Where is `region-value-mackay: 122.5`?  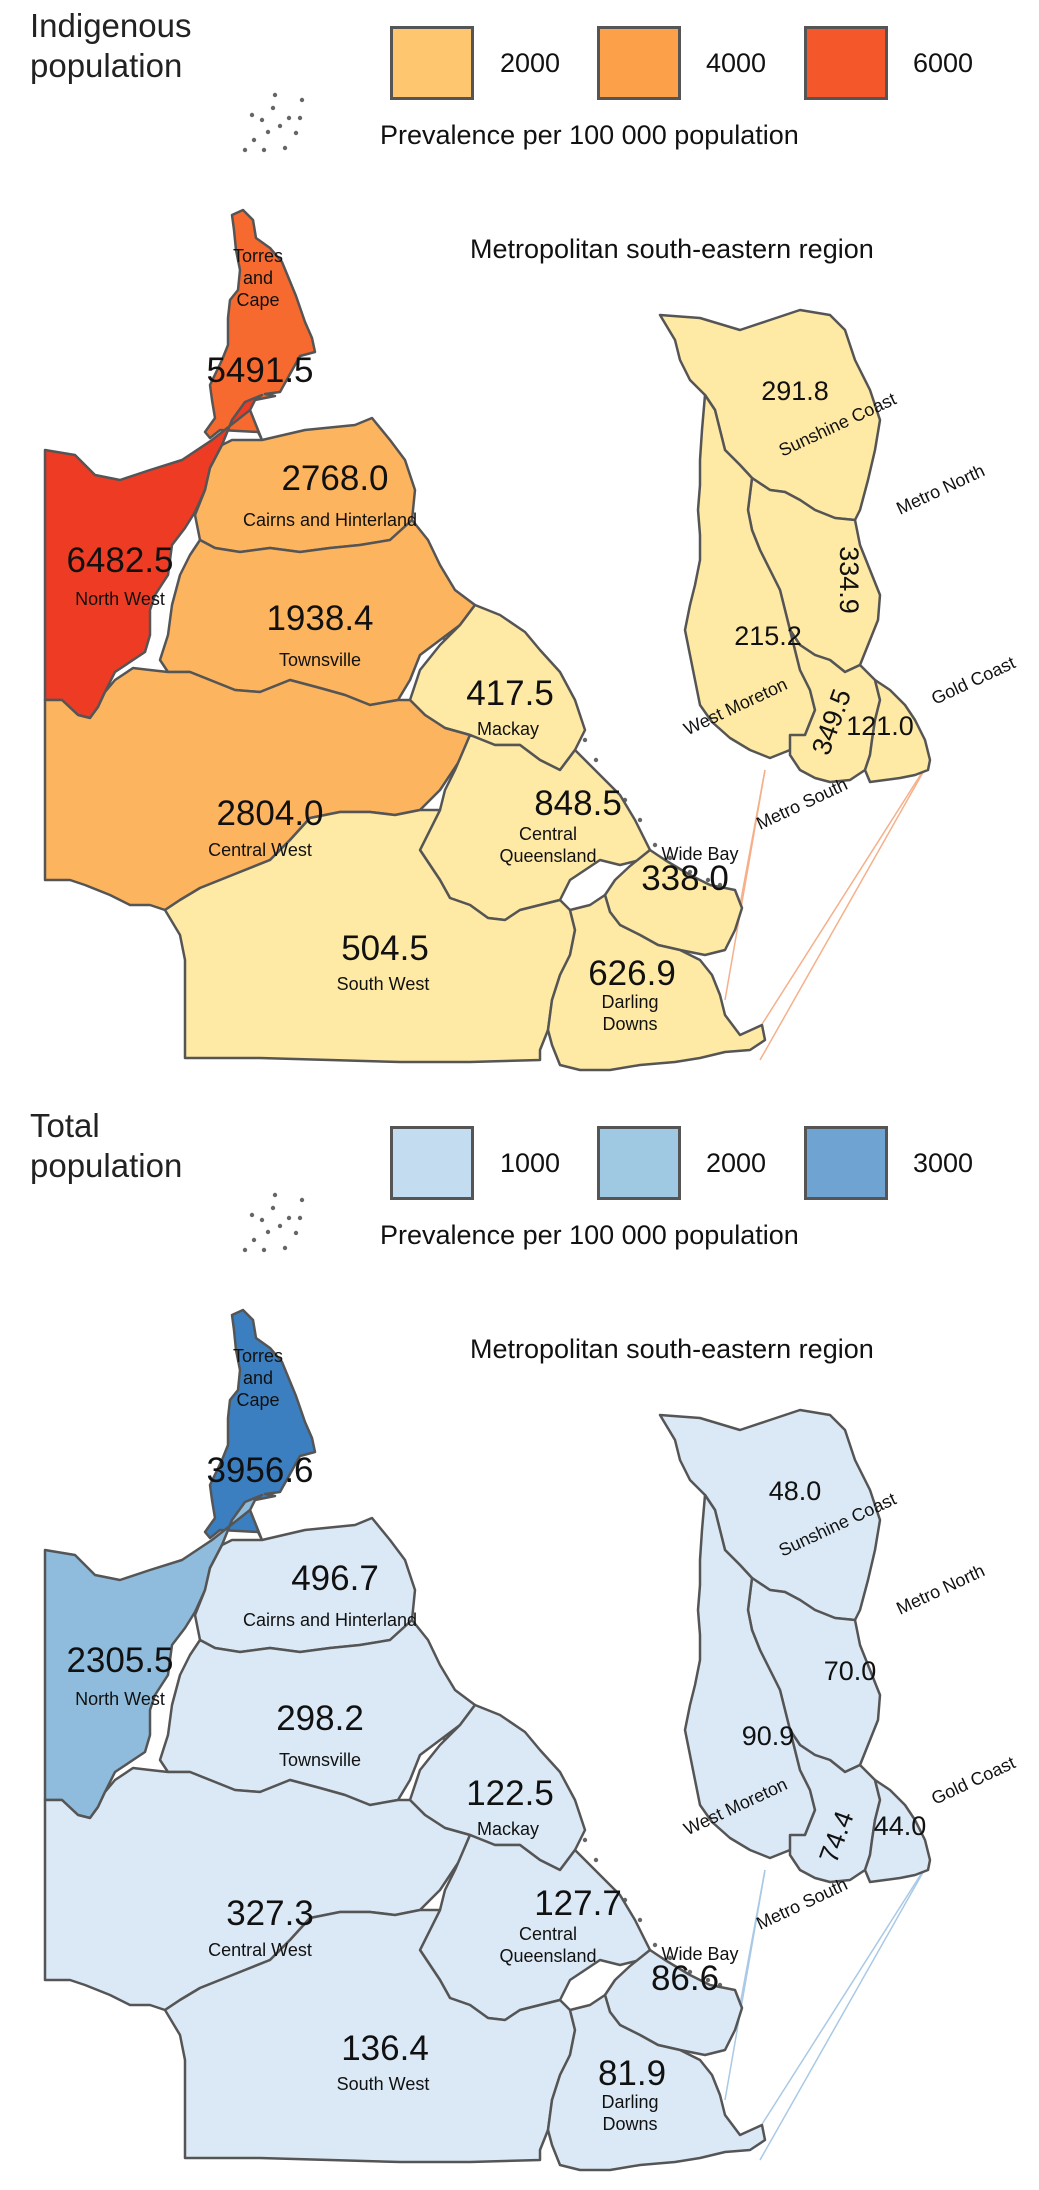
region-value-mackay: 122.5 is located at coordinates (510, 1793).